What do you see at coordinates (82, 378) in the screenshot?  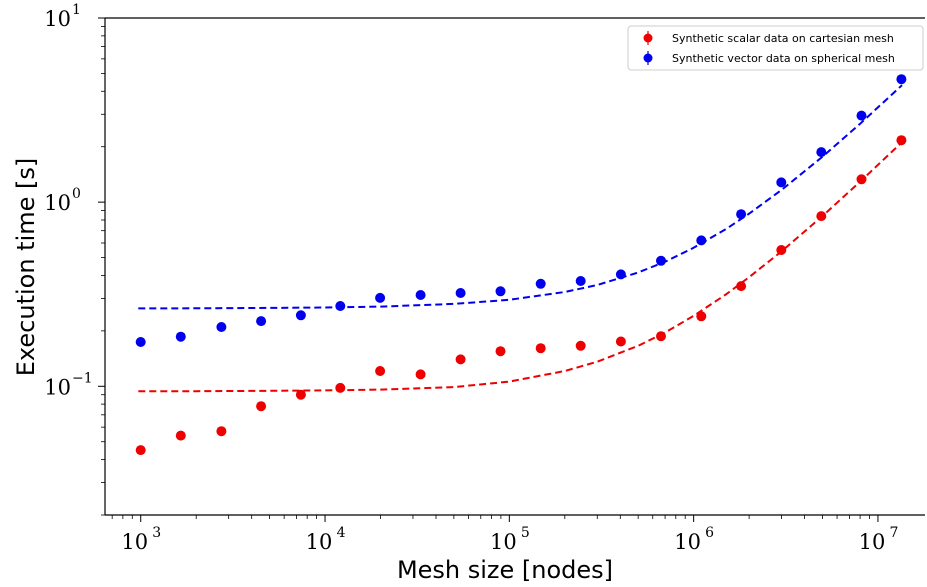 I see `y-tick-exponent: −1` at bounding box center [82, 378].